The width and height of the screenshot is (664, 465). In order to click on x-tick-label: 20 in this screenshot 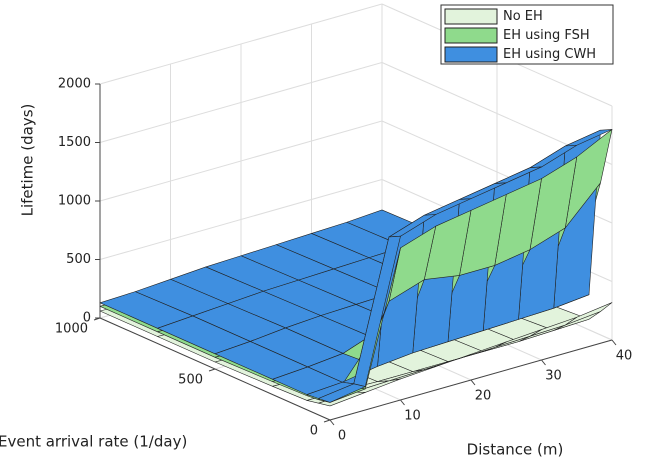, I will do `click(483, 396)`.